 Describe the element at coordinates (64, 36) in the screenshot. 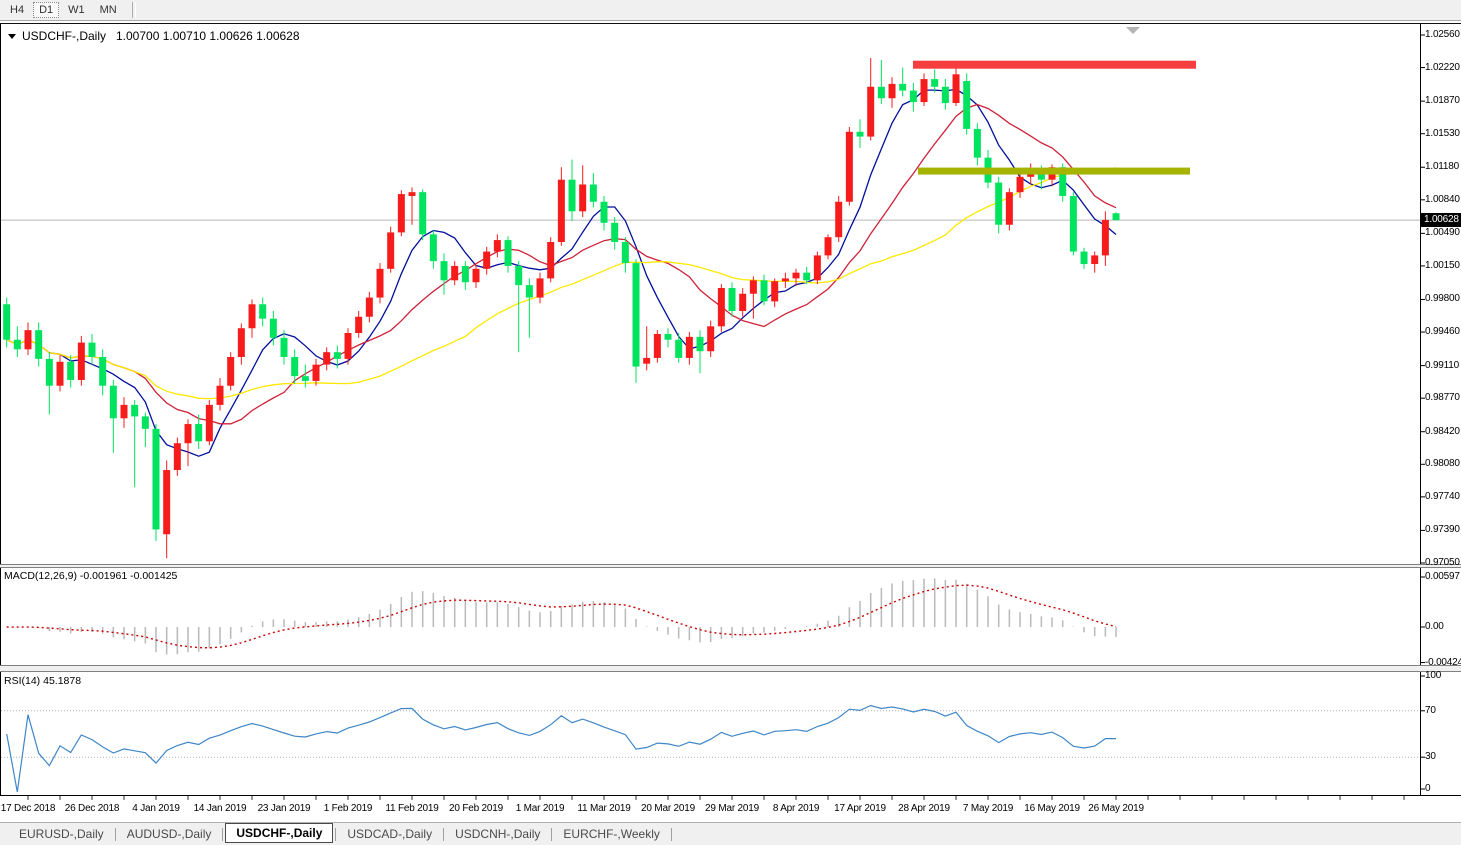

I see `symbol-label: USDCHF-,Daily` at that location.